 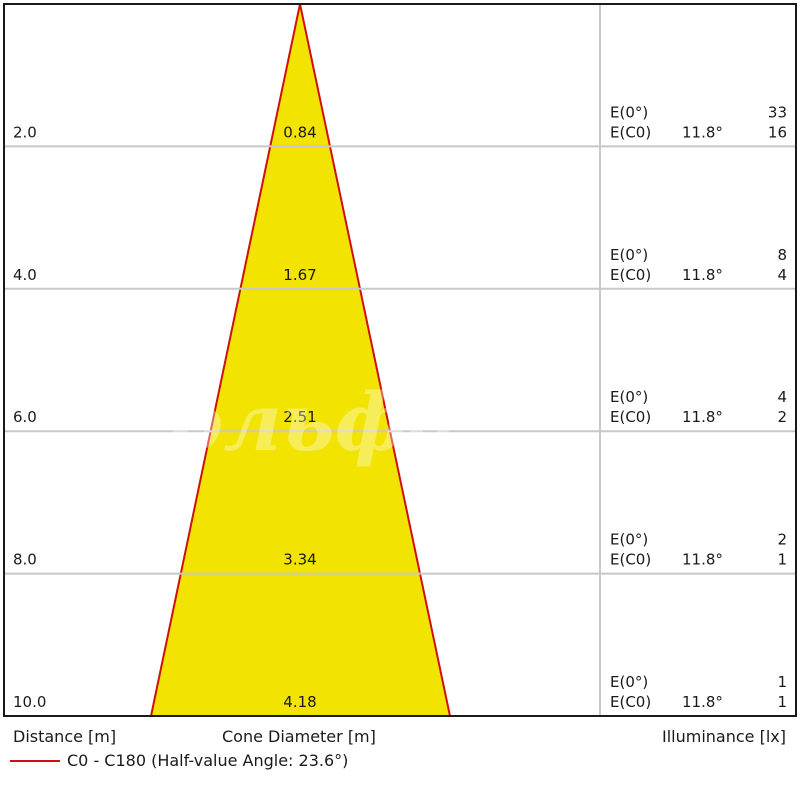 What do you see at coordinates (299, 275) in the screenshot?
I see `cone-diameter-value: 1.67` at bounding box center [299, 275].